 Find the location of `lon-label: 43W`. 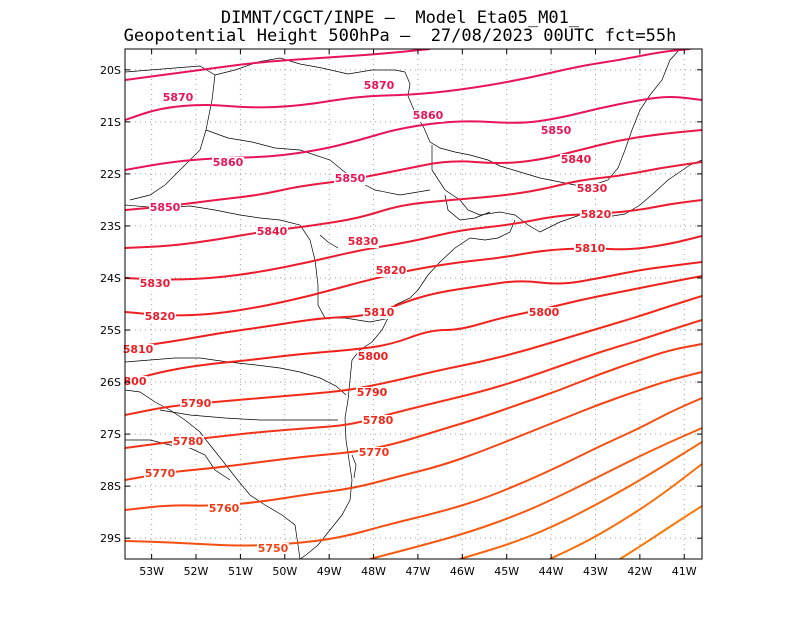

lon-label: 43W is located at coordinates (595, 571).